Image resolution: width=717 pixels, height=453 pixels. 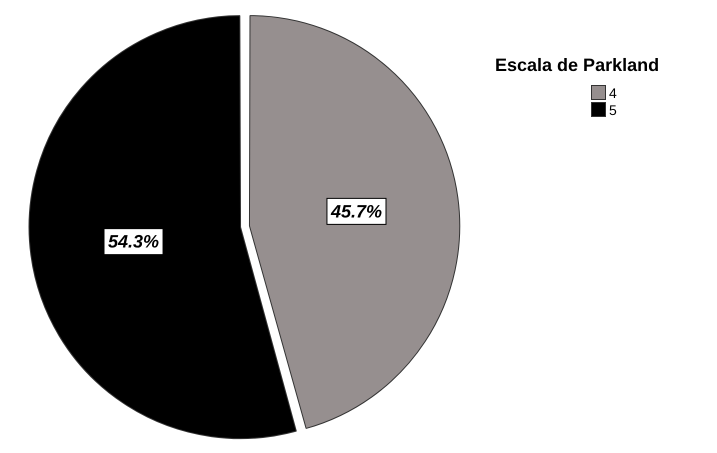 What do you see at coordinates (356, 211) in the screenshot?
I see `data-label: 45.7%` at bounding box center [356, 211].